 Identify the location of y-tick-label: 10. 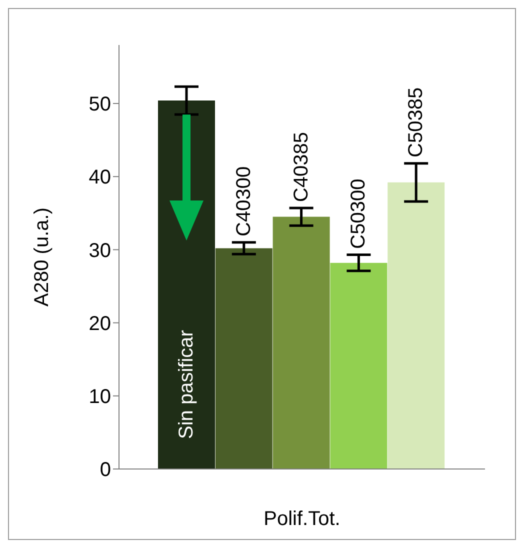
(99, 397).